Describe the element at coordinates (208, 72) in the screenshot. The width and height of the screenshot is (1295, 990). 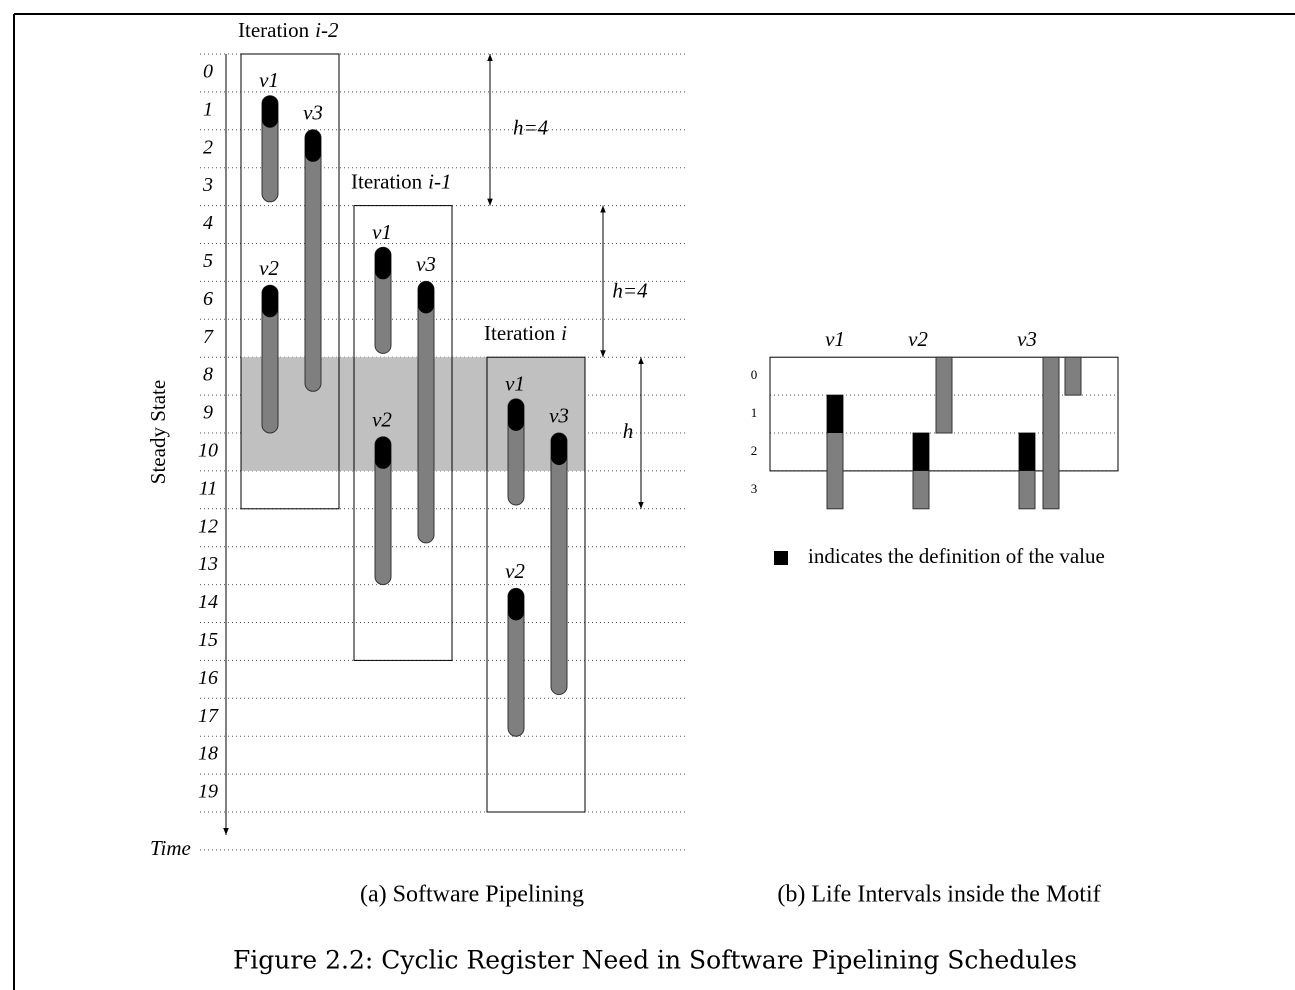
I see `row-label: 0` at that location.